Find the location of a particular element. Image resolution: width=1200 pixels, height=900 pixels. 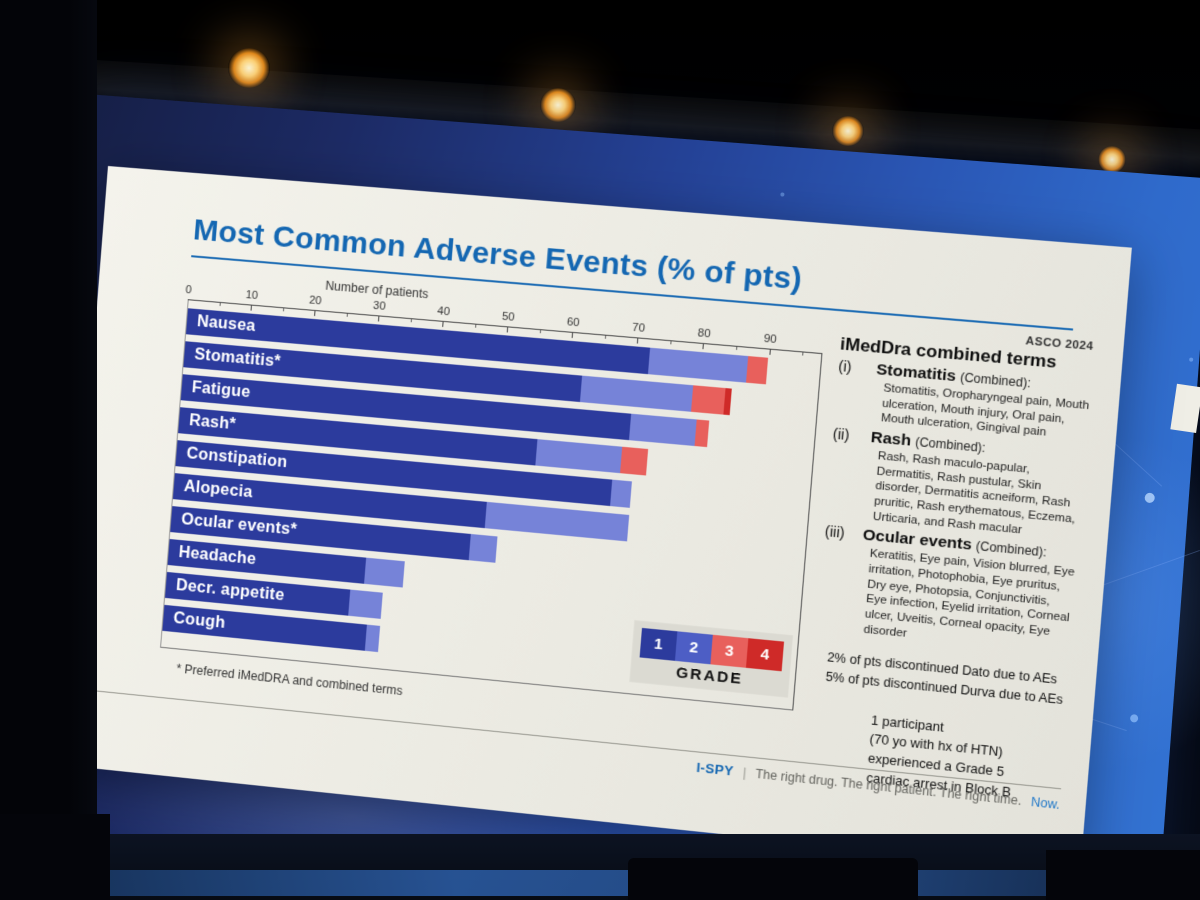

legend-cell-grade-4: 4 is located at coordinates (765, 655).